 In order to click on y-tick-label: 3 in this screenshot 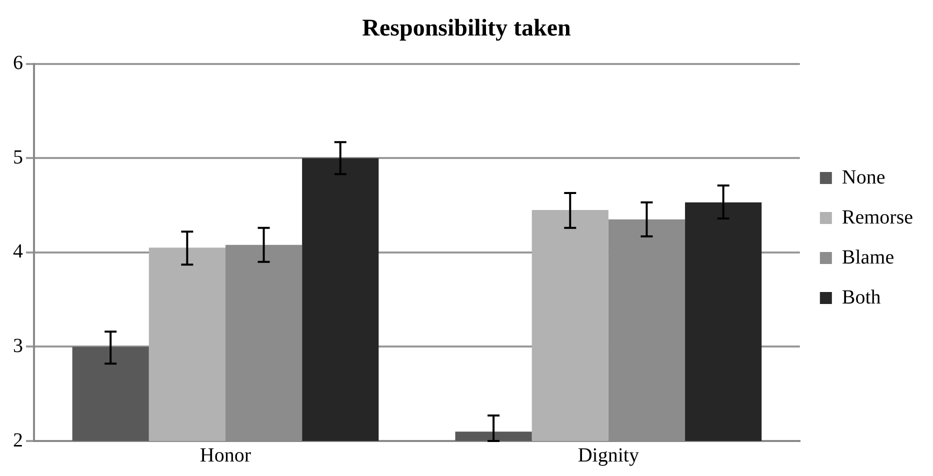, I will do `click(18, 345)`.